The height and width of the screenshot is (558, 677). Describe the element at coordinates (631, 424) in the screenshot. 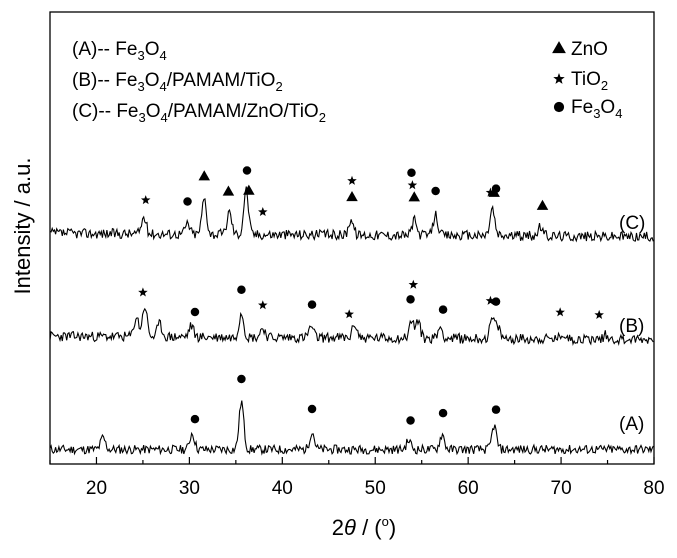

I see `curve-label-a: (A)` at that location.